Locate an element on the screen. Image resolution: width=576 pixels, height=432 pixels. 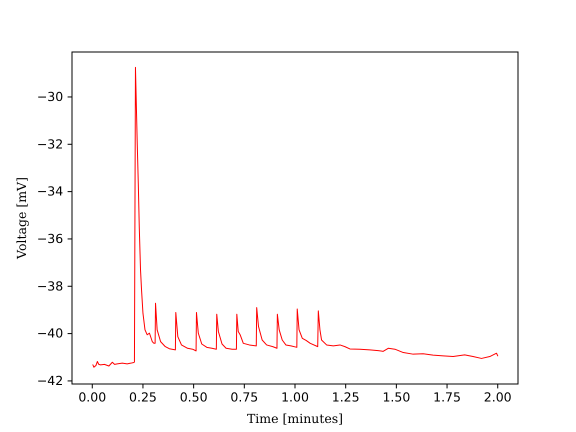
x-tick-label: 1.75 is located at coordinates (447, 397).